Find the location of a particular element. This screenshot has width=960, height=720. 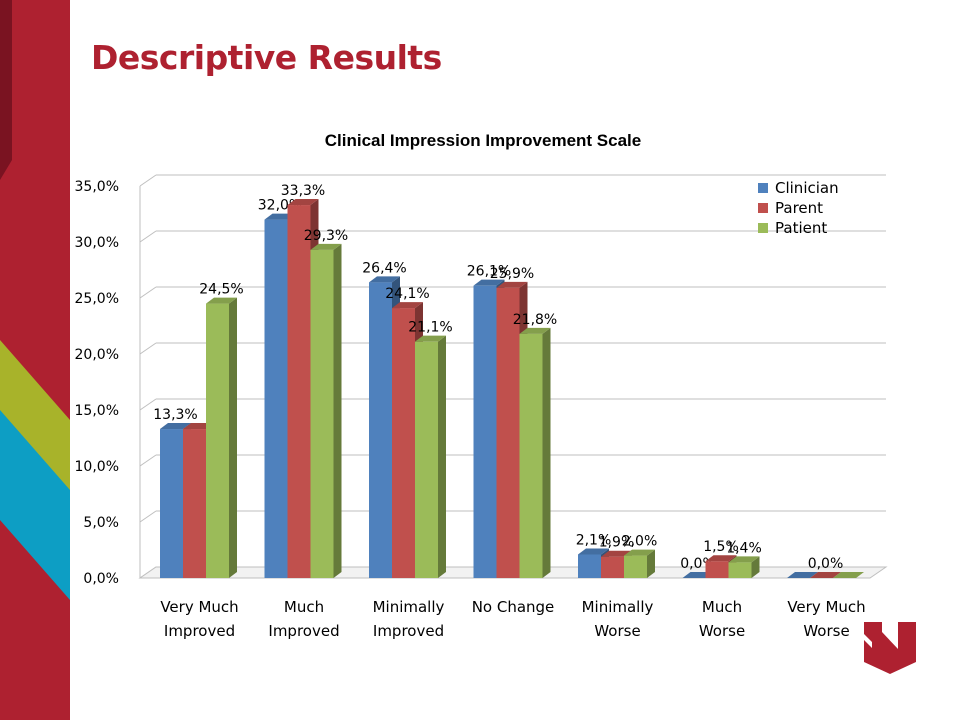

y-tick-label: 5,0% is located at coordinates (101, 523).